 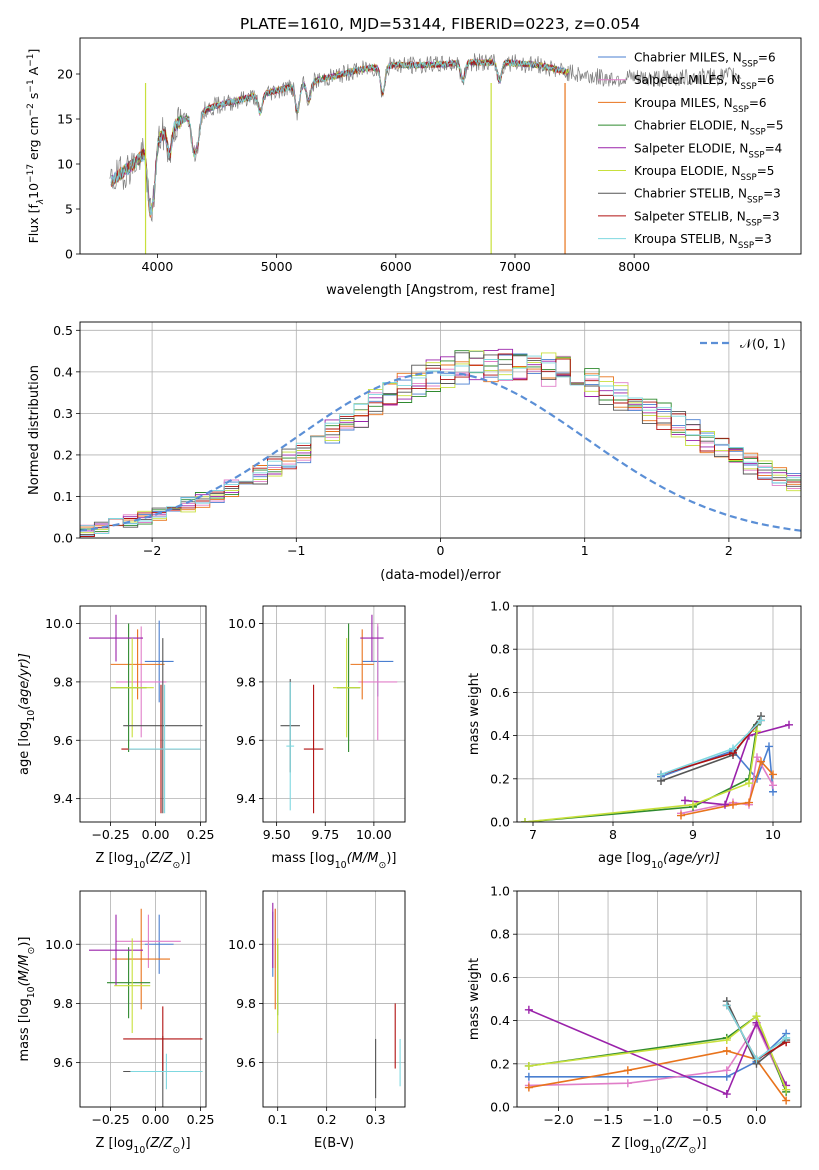 What do you see at coordinates (327, 1119) in the screenshot?
I see `x-tick-label: 0.2` at bounding box center [327, 1119].